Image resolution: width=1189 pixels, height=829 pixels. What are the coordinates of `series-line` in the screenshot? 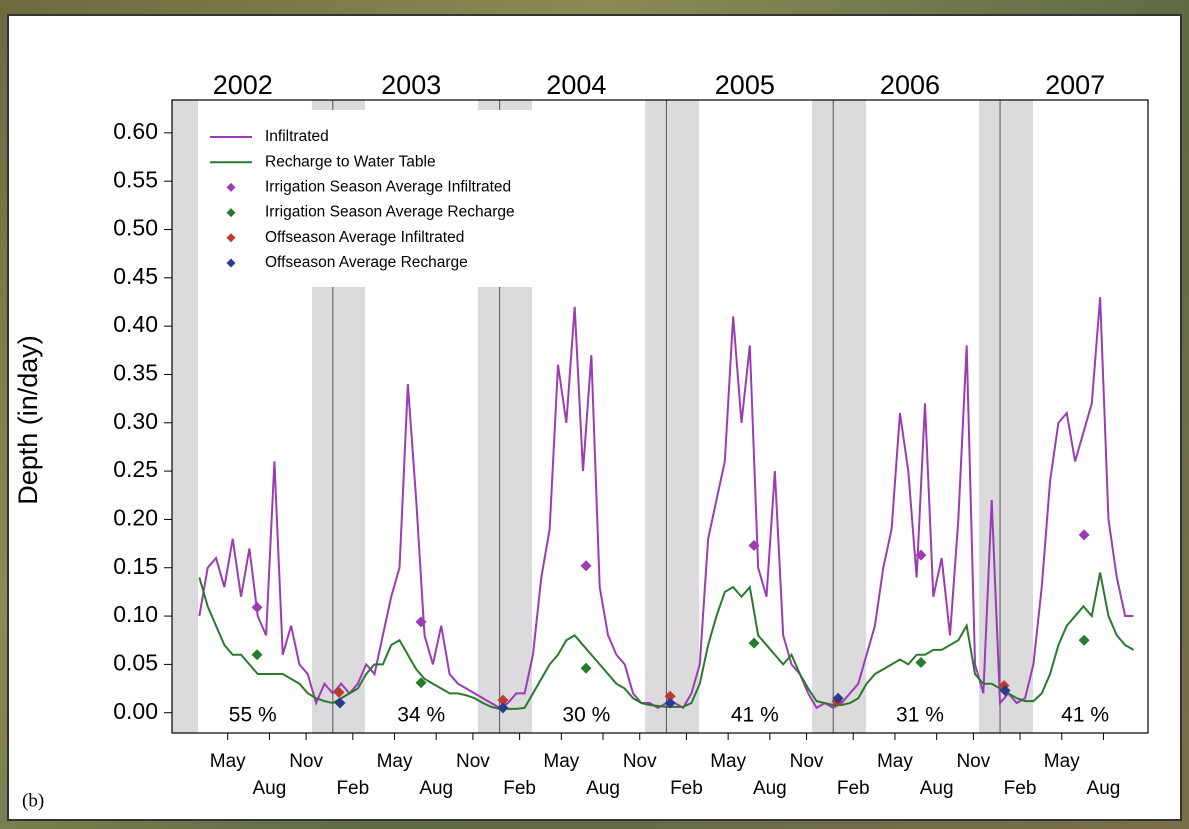 It's located at (666, 641).